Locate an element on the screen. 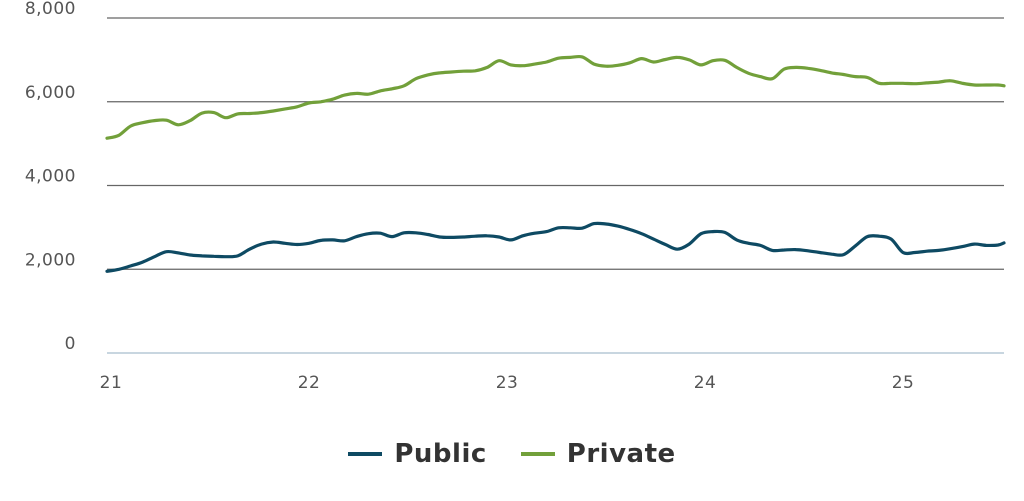 This screenshot has width=1024, height=501. x-tick-label: 22 is located at coordinates (309, 383).